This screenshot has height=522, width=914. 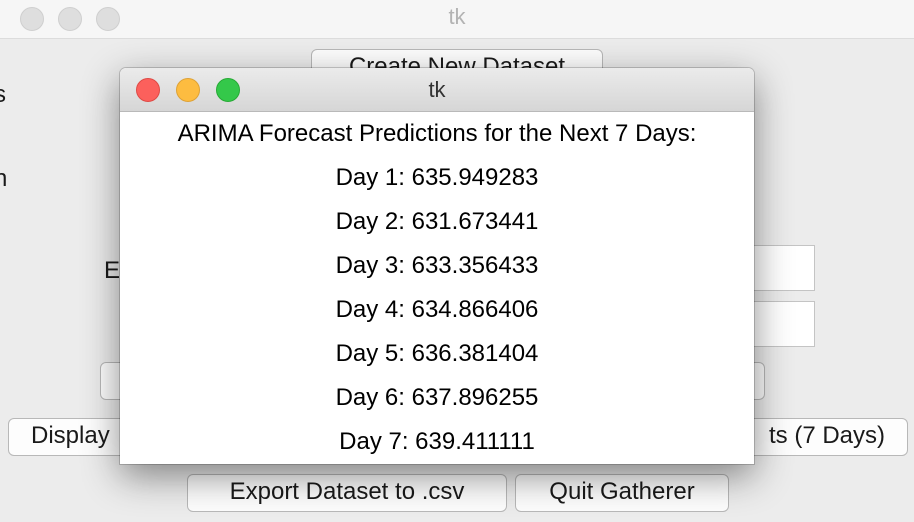 I want to click on prediction-day-1: Day 1: 635.949283, so click(x=437, y=177).